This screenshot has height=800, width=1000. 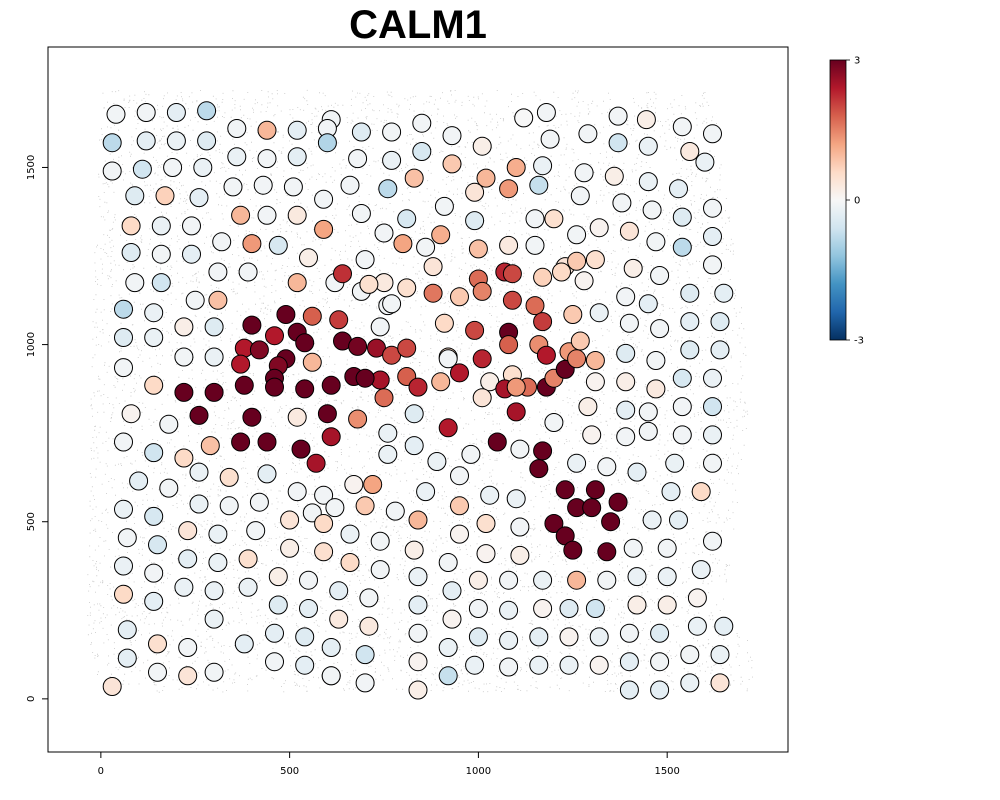 What do you see at coordinates (31, 521) in the screenshot?
I see `y-tick-label: 500` at bounding box center [31, 521].